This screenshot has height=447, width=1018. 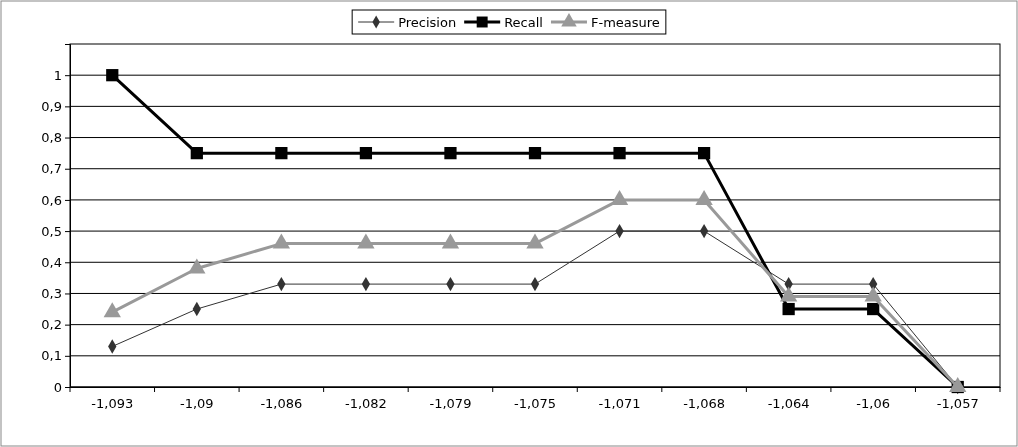 I want to click on legend-label: F-measure, so click(x=625, y=22).